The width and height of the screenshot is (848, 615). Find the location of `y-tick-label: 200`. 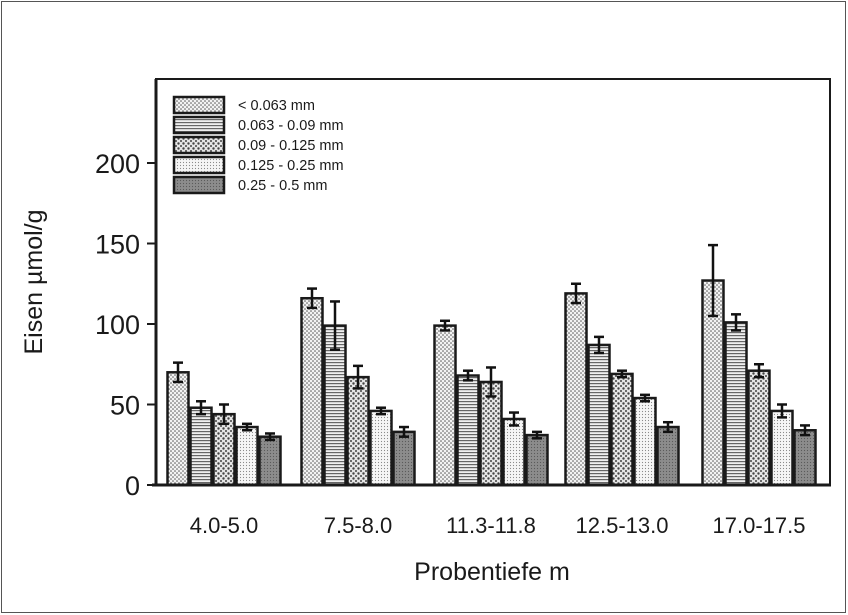

y-tick-label: 200 is located at coordinates (117, 164).